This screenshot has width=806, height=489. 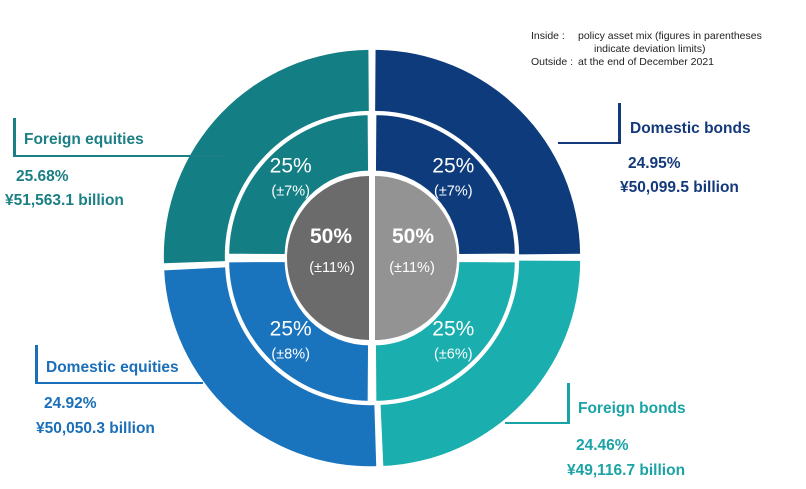 I want to click on callout-bar-foreign-bonds, so click(x=568, y=403).